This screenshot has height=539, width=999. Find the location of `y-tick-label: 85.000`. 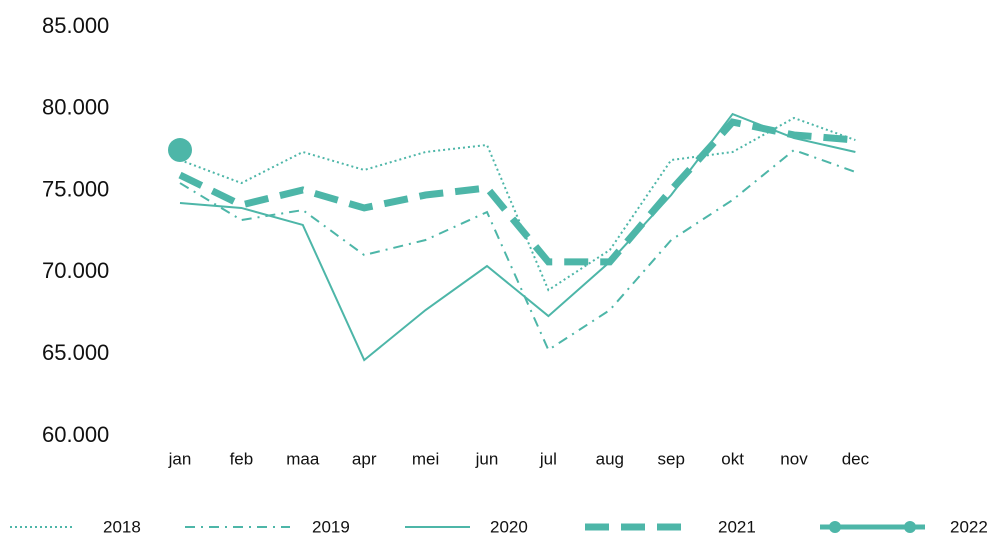

y-tick-label: 85.000 is located at coordinates (75, 25).